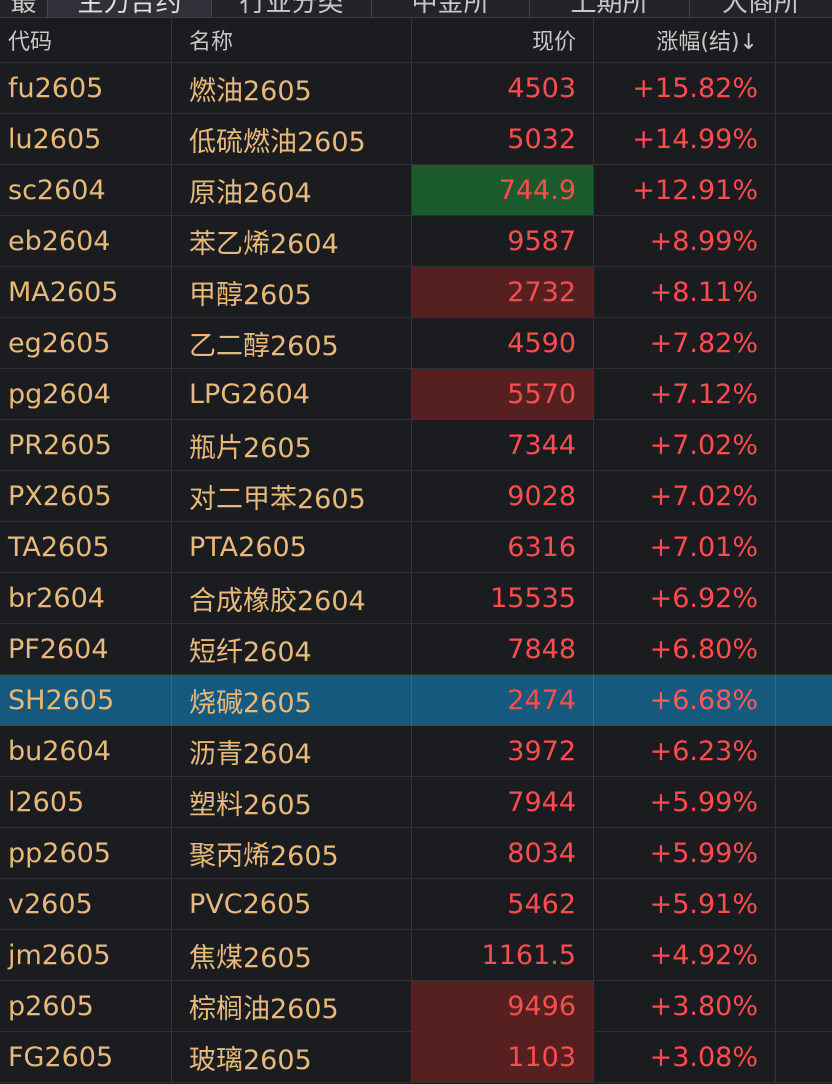 This screenshot has width=832, height=1084. I want to click on cell-code: br2604, so click(86, 598).